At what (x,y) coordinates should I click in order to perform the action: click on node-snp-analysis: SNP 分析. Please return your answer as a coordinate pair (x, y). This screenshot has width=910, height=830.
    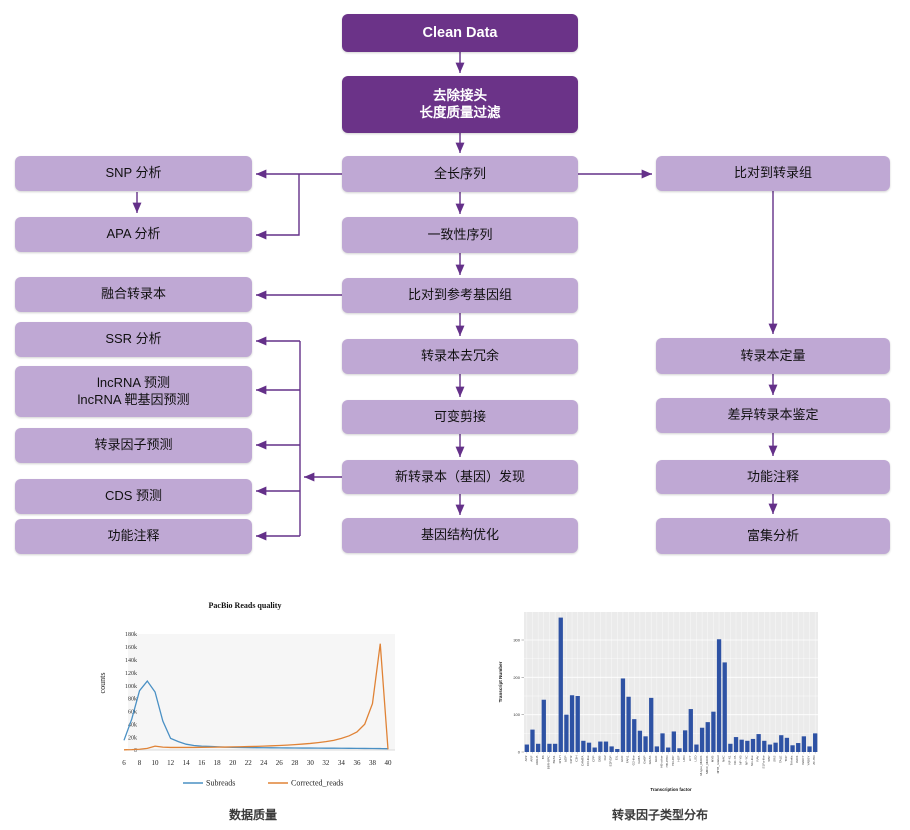
    Looking at the image, I should click on (133, 173).